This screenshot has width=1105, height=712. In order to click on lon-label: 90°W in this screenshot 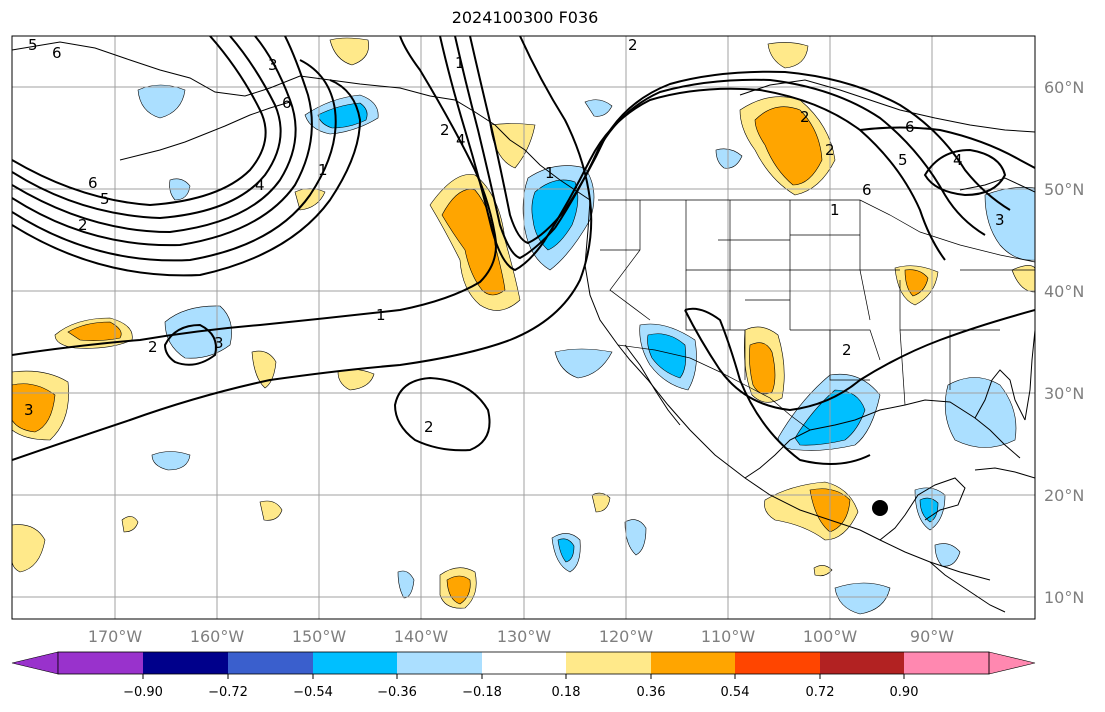, I will do `click(932, 636)`.